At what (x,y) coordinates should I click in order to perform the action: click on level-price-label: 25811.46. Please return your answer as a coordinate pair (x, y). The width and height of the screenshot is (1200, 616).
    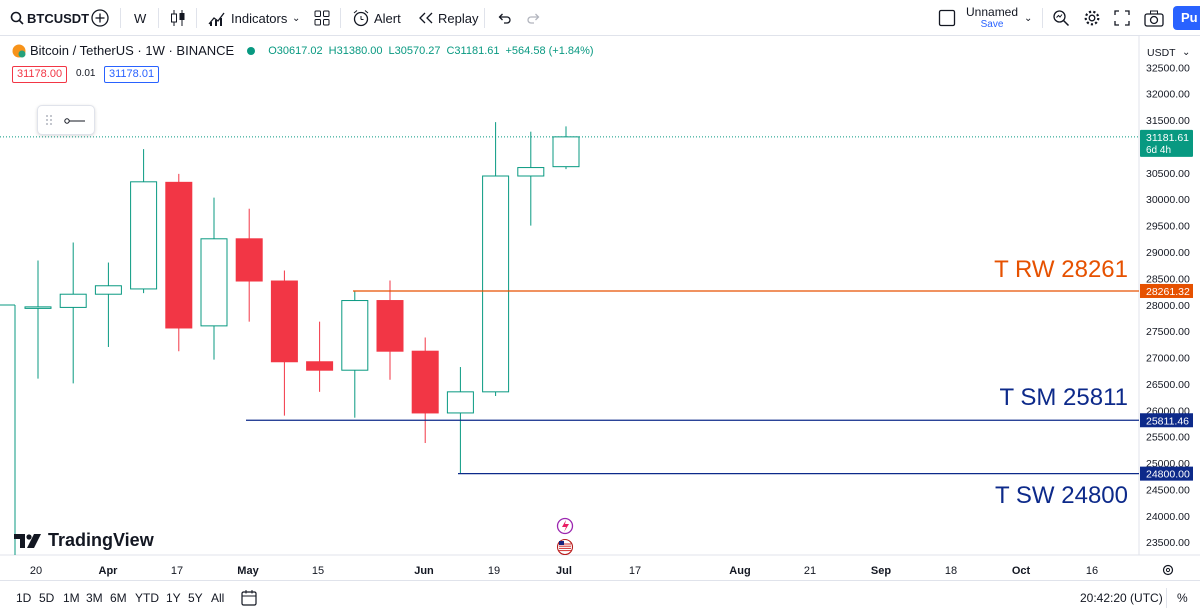
    Looking at the image, I should click on (1166, 420).